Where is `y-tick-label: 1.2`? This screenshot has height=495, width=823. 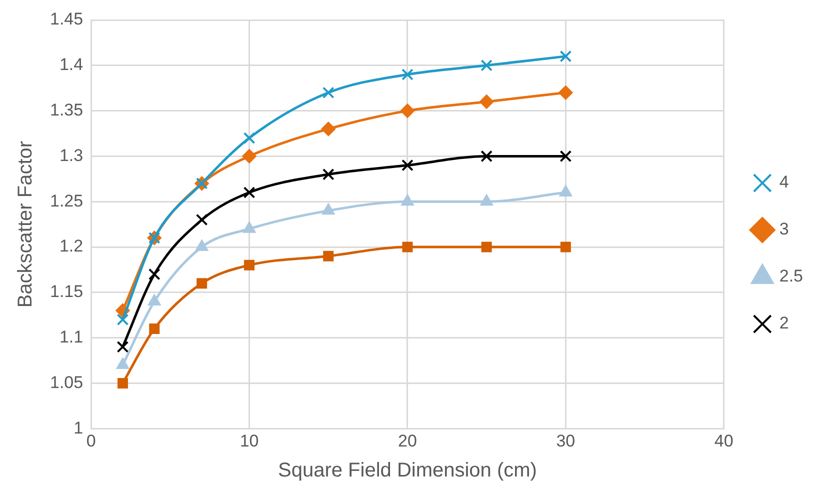
y-tick-label: 1.2 is located at coordinates (71, 246).